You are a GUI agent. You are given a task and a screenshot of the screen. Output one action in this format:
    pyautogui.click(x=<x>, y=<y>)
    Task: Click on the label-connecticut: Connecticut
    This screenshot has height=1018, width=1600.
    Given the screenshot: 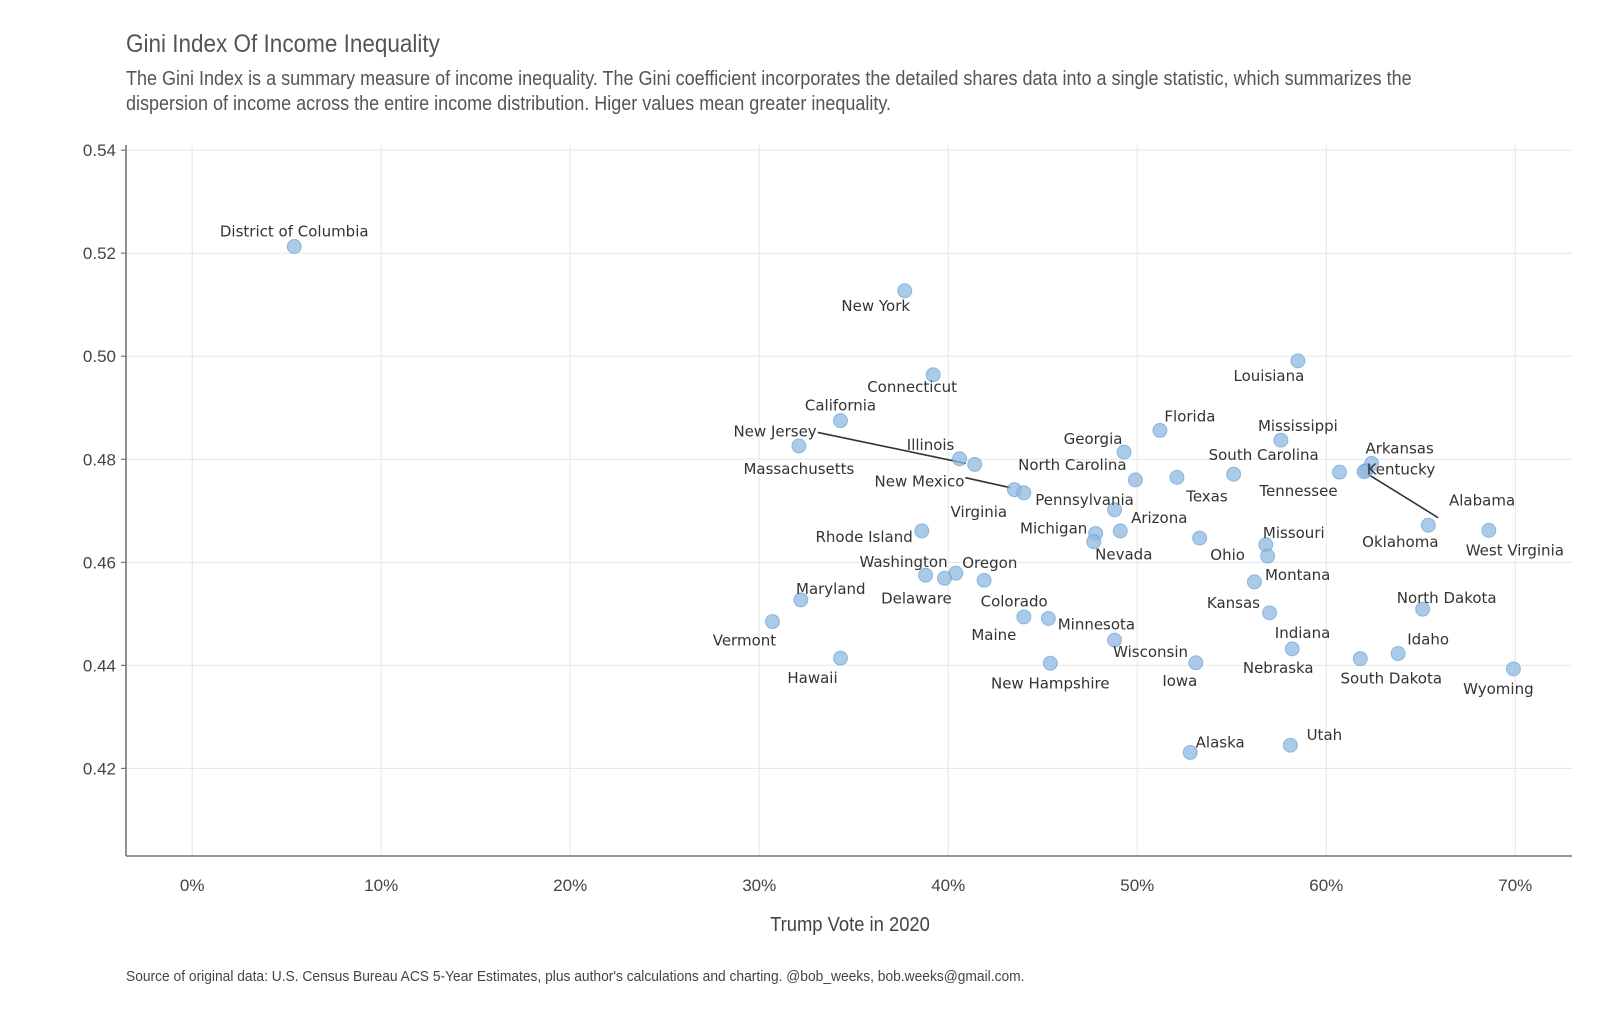 What is the action you would take?
    pyautogui.click(x=912, y=387)
    